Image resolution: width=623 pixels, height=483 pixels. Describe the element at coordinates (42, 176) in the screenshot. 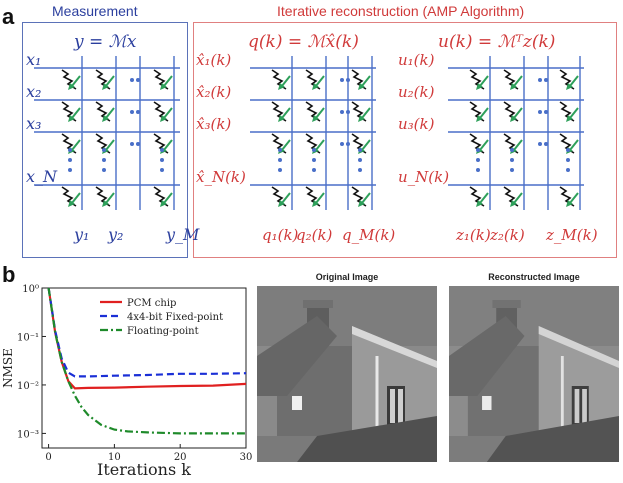

I see `row-label: x_N` at that location.